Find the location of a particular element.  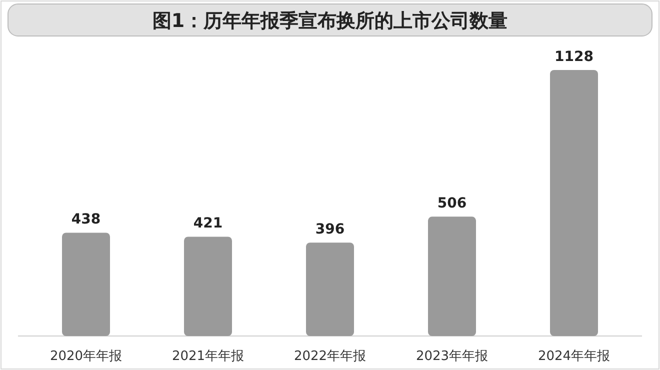

data-label: 1128 is located at coordinates (574, 57).